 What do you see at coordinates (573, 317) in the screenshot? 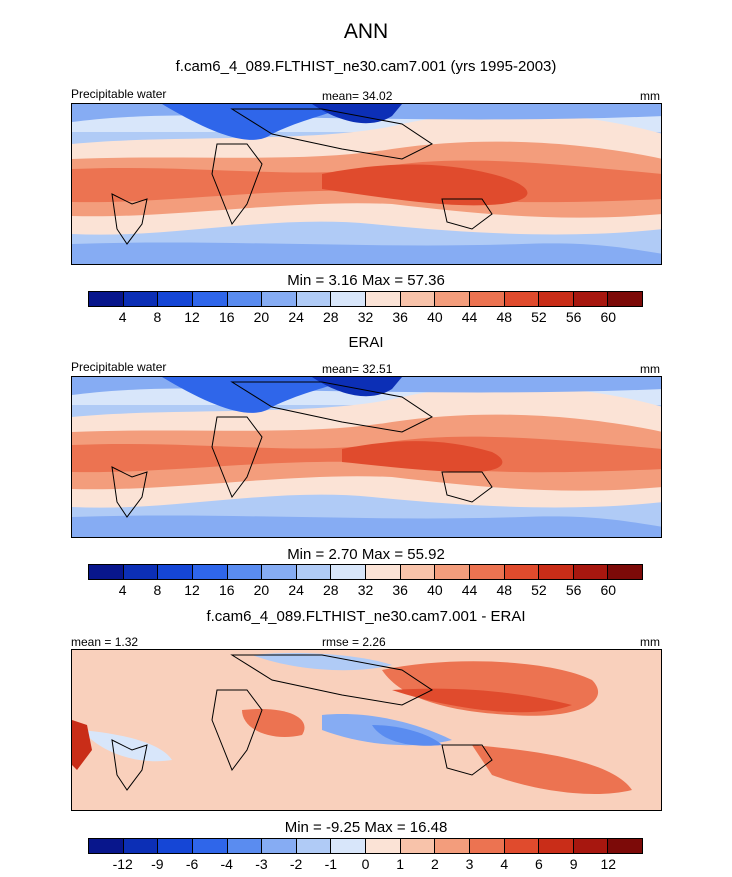
I see `colorbar-tick-label: 56` at bounding box center [573, 317].